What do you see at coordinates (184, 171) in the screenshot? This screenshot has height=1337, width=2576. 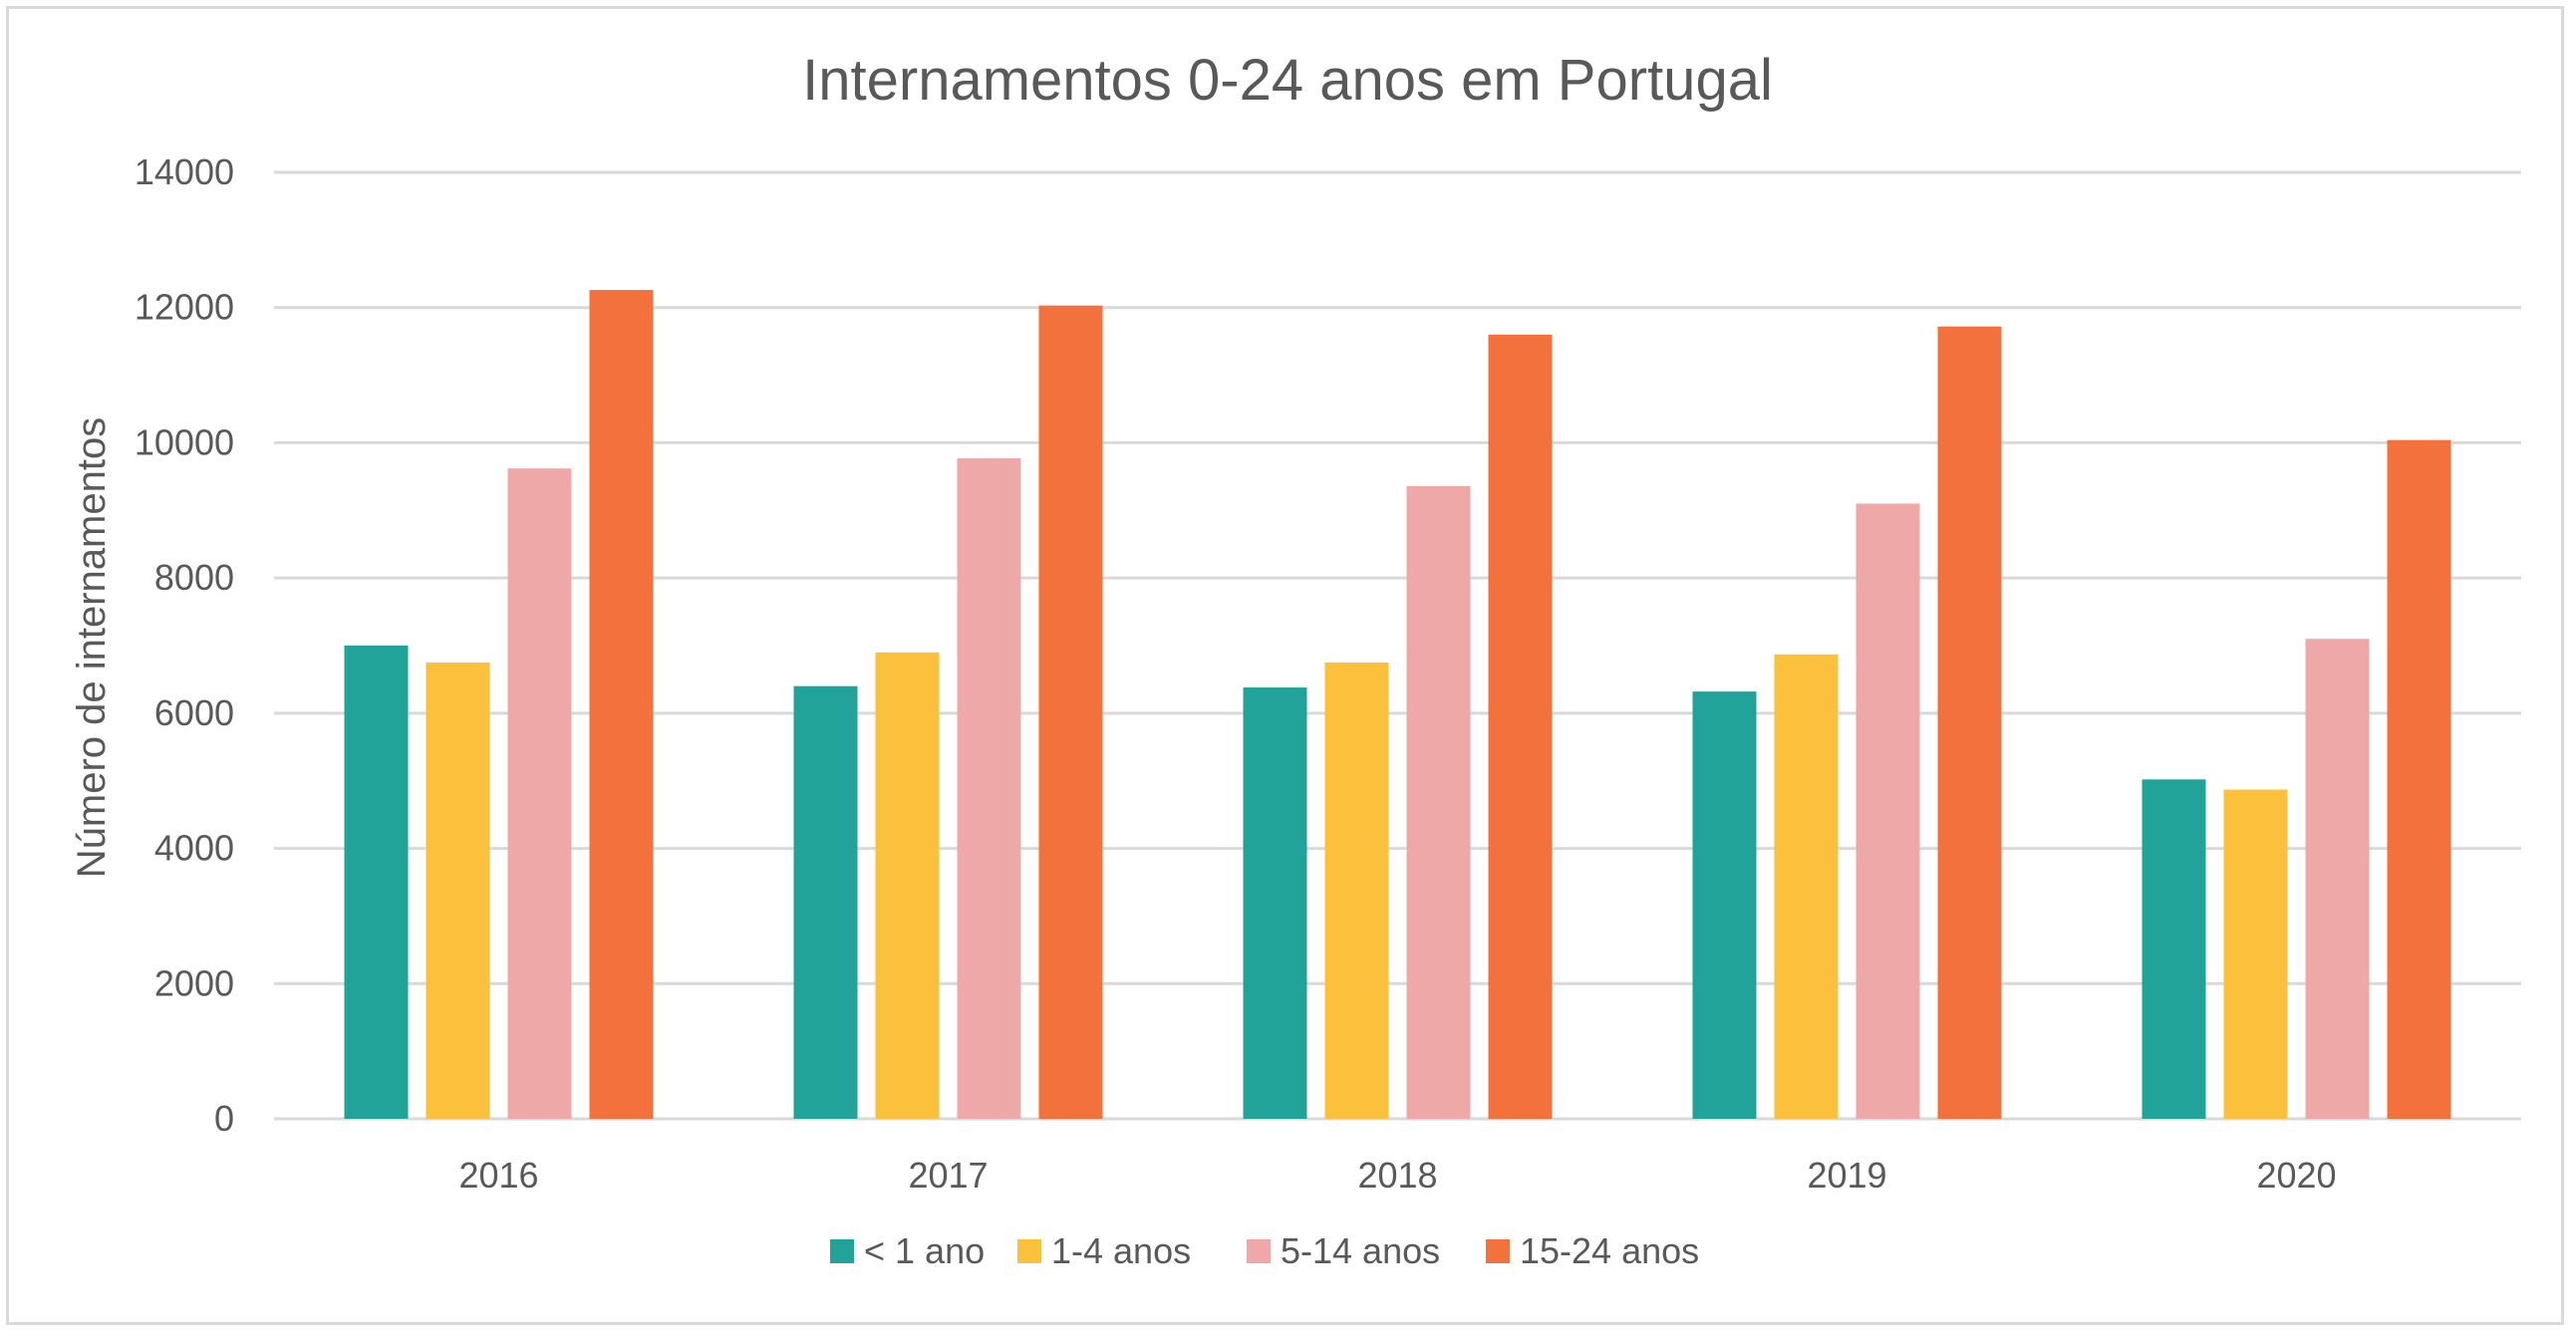 I see `y-tick-label: 14000` at bounding box center [184, 171].